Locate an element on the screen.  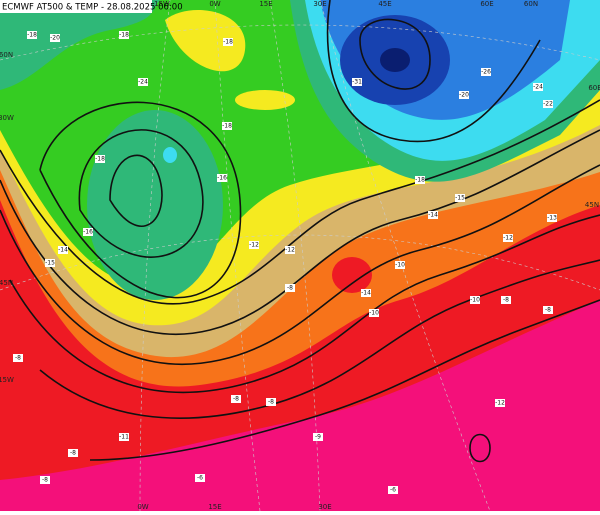
temp-label: -11 is located at coordinates (124, 437).